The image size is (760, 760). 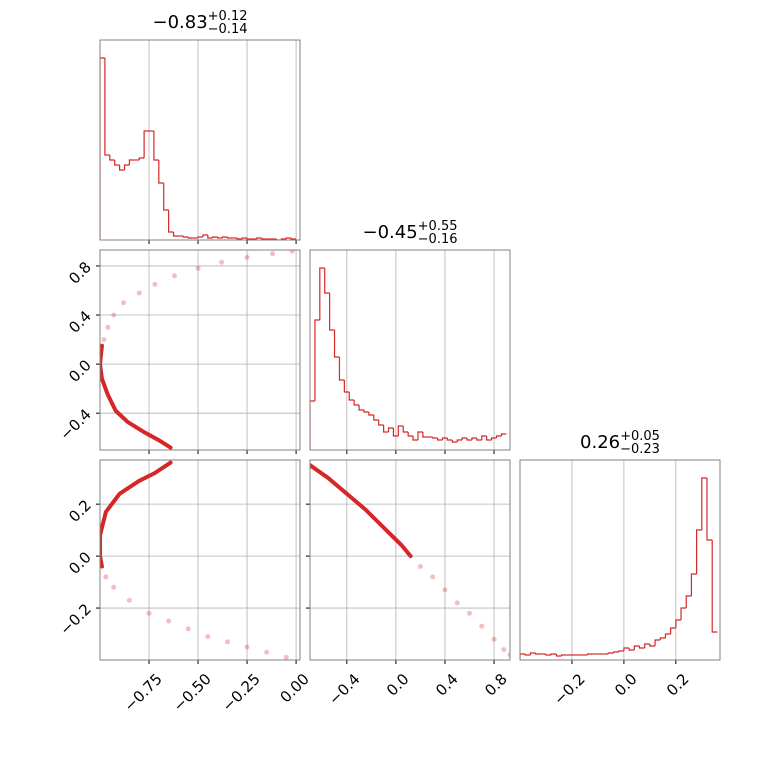 What do you see at coordinates (228, 29) in the screenshot?
I see `title-lower: −0.14` at bounding box center [228, 29].